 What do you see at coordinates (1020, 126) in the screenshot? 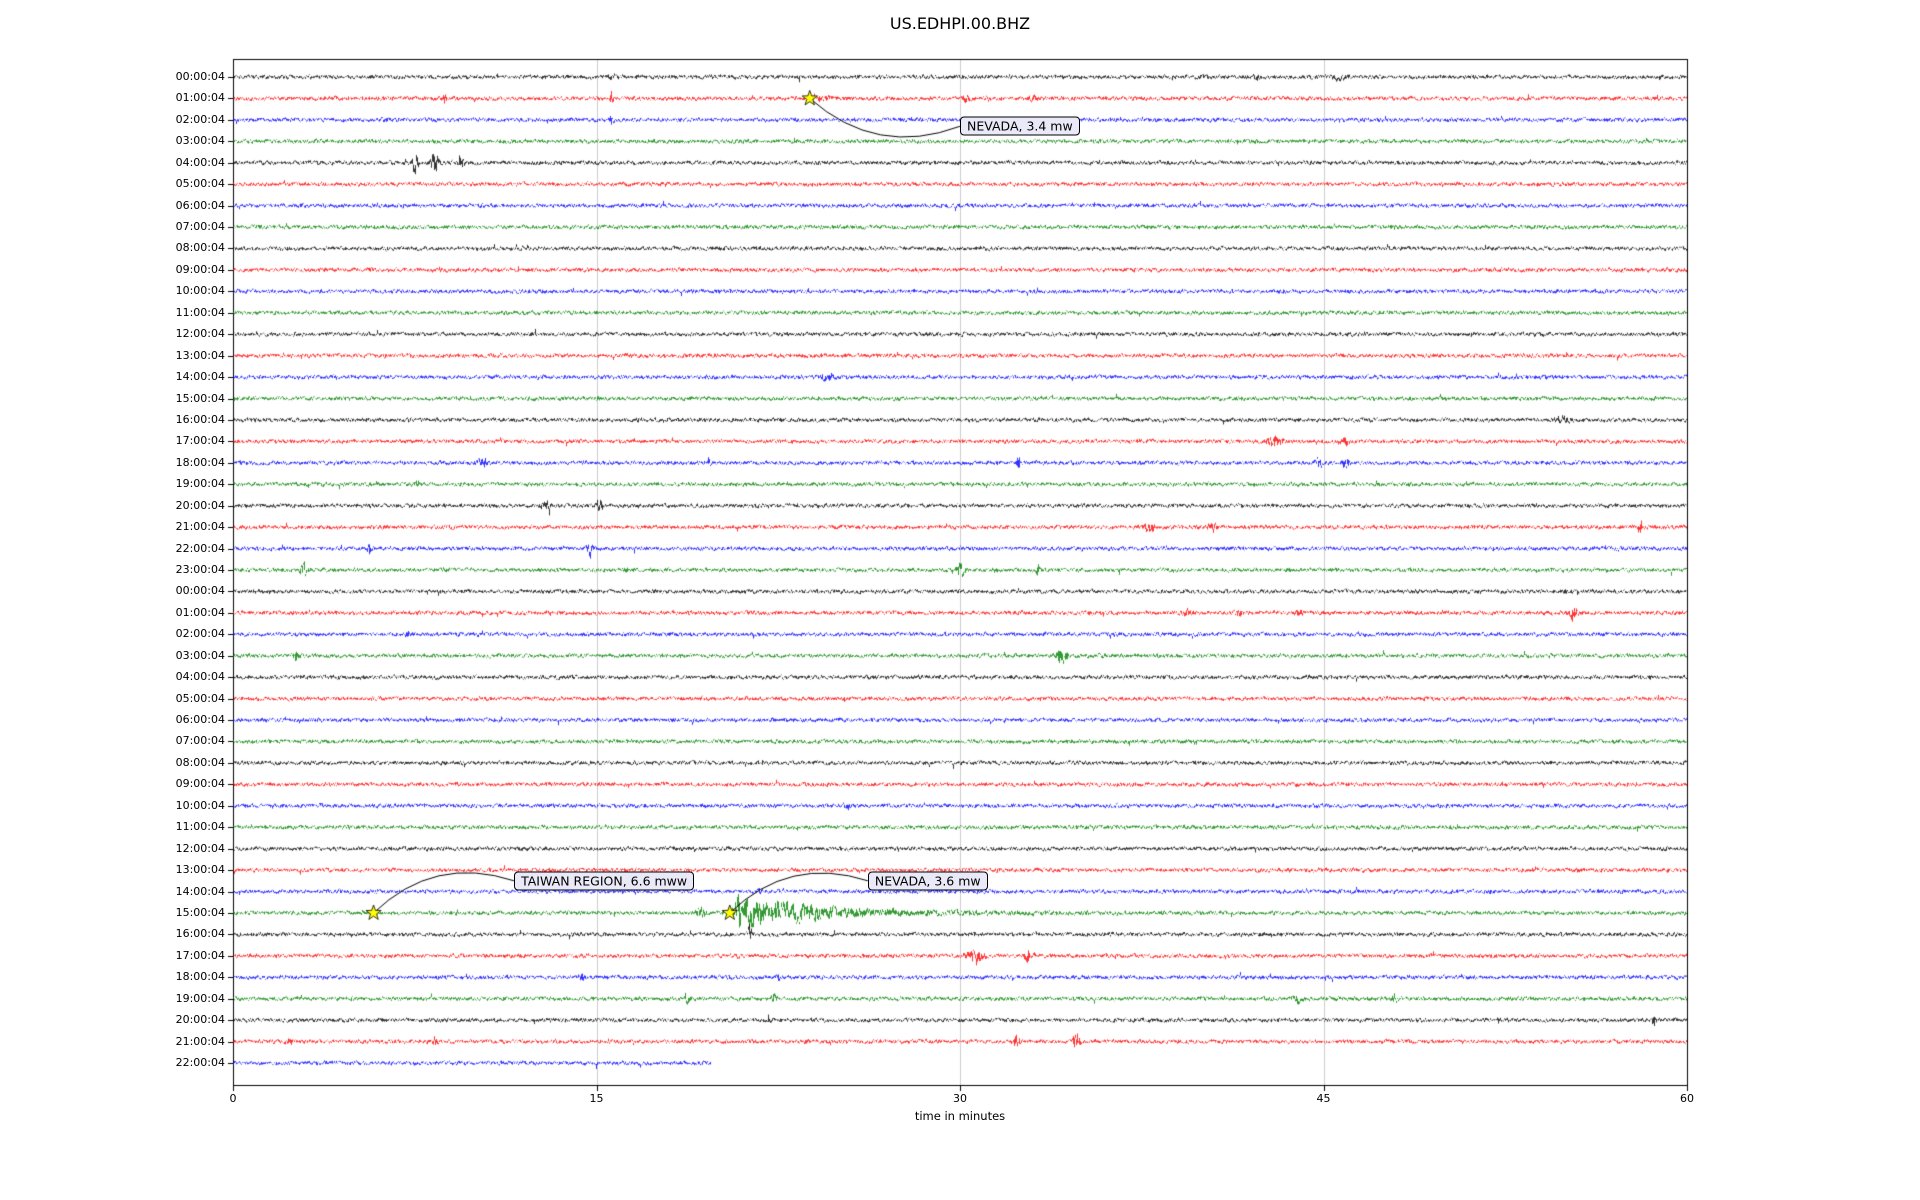
I see `event-label: NEVADA, 3.4 mw` at bounding box center [1020, 126].